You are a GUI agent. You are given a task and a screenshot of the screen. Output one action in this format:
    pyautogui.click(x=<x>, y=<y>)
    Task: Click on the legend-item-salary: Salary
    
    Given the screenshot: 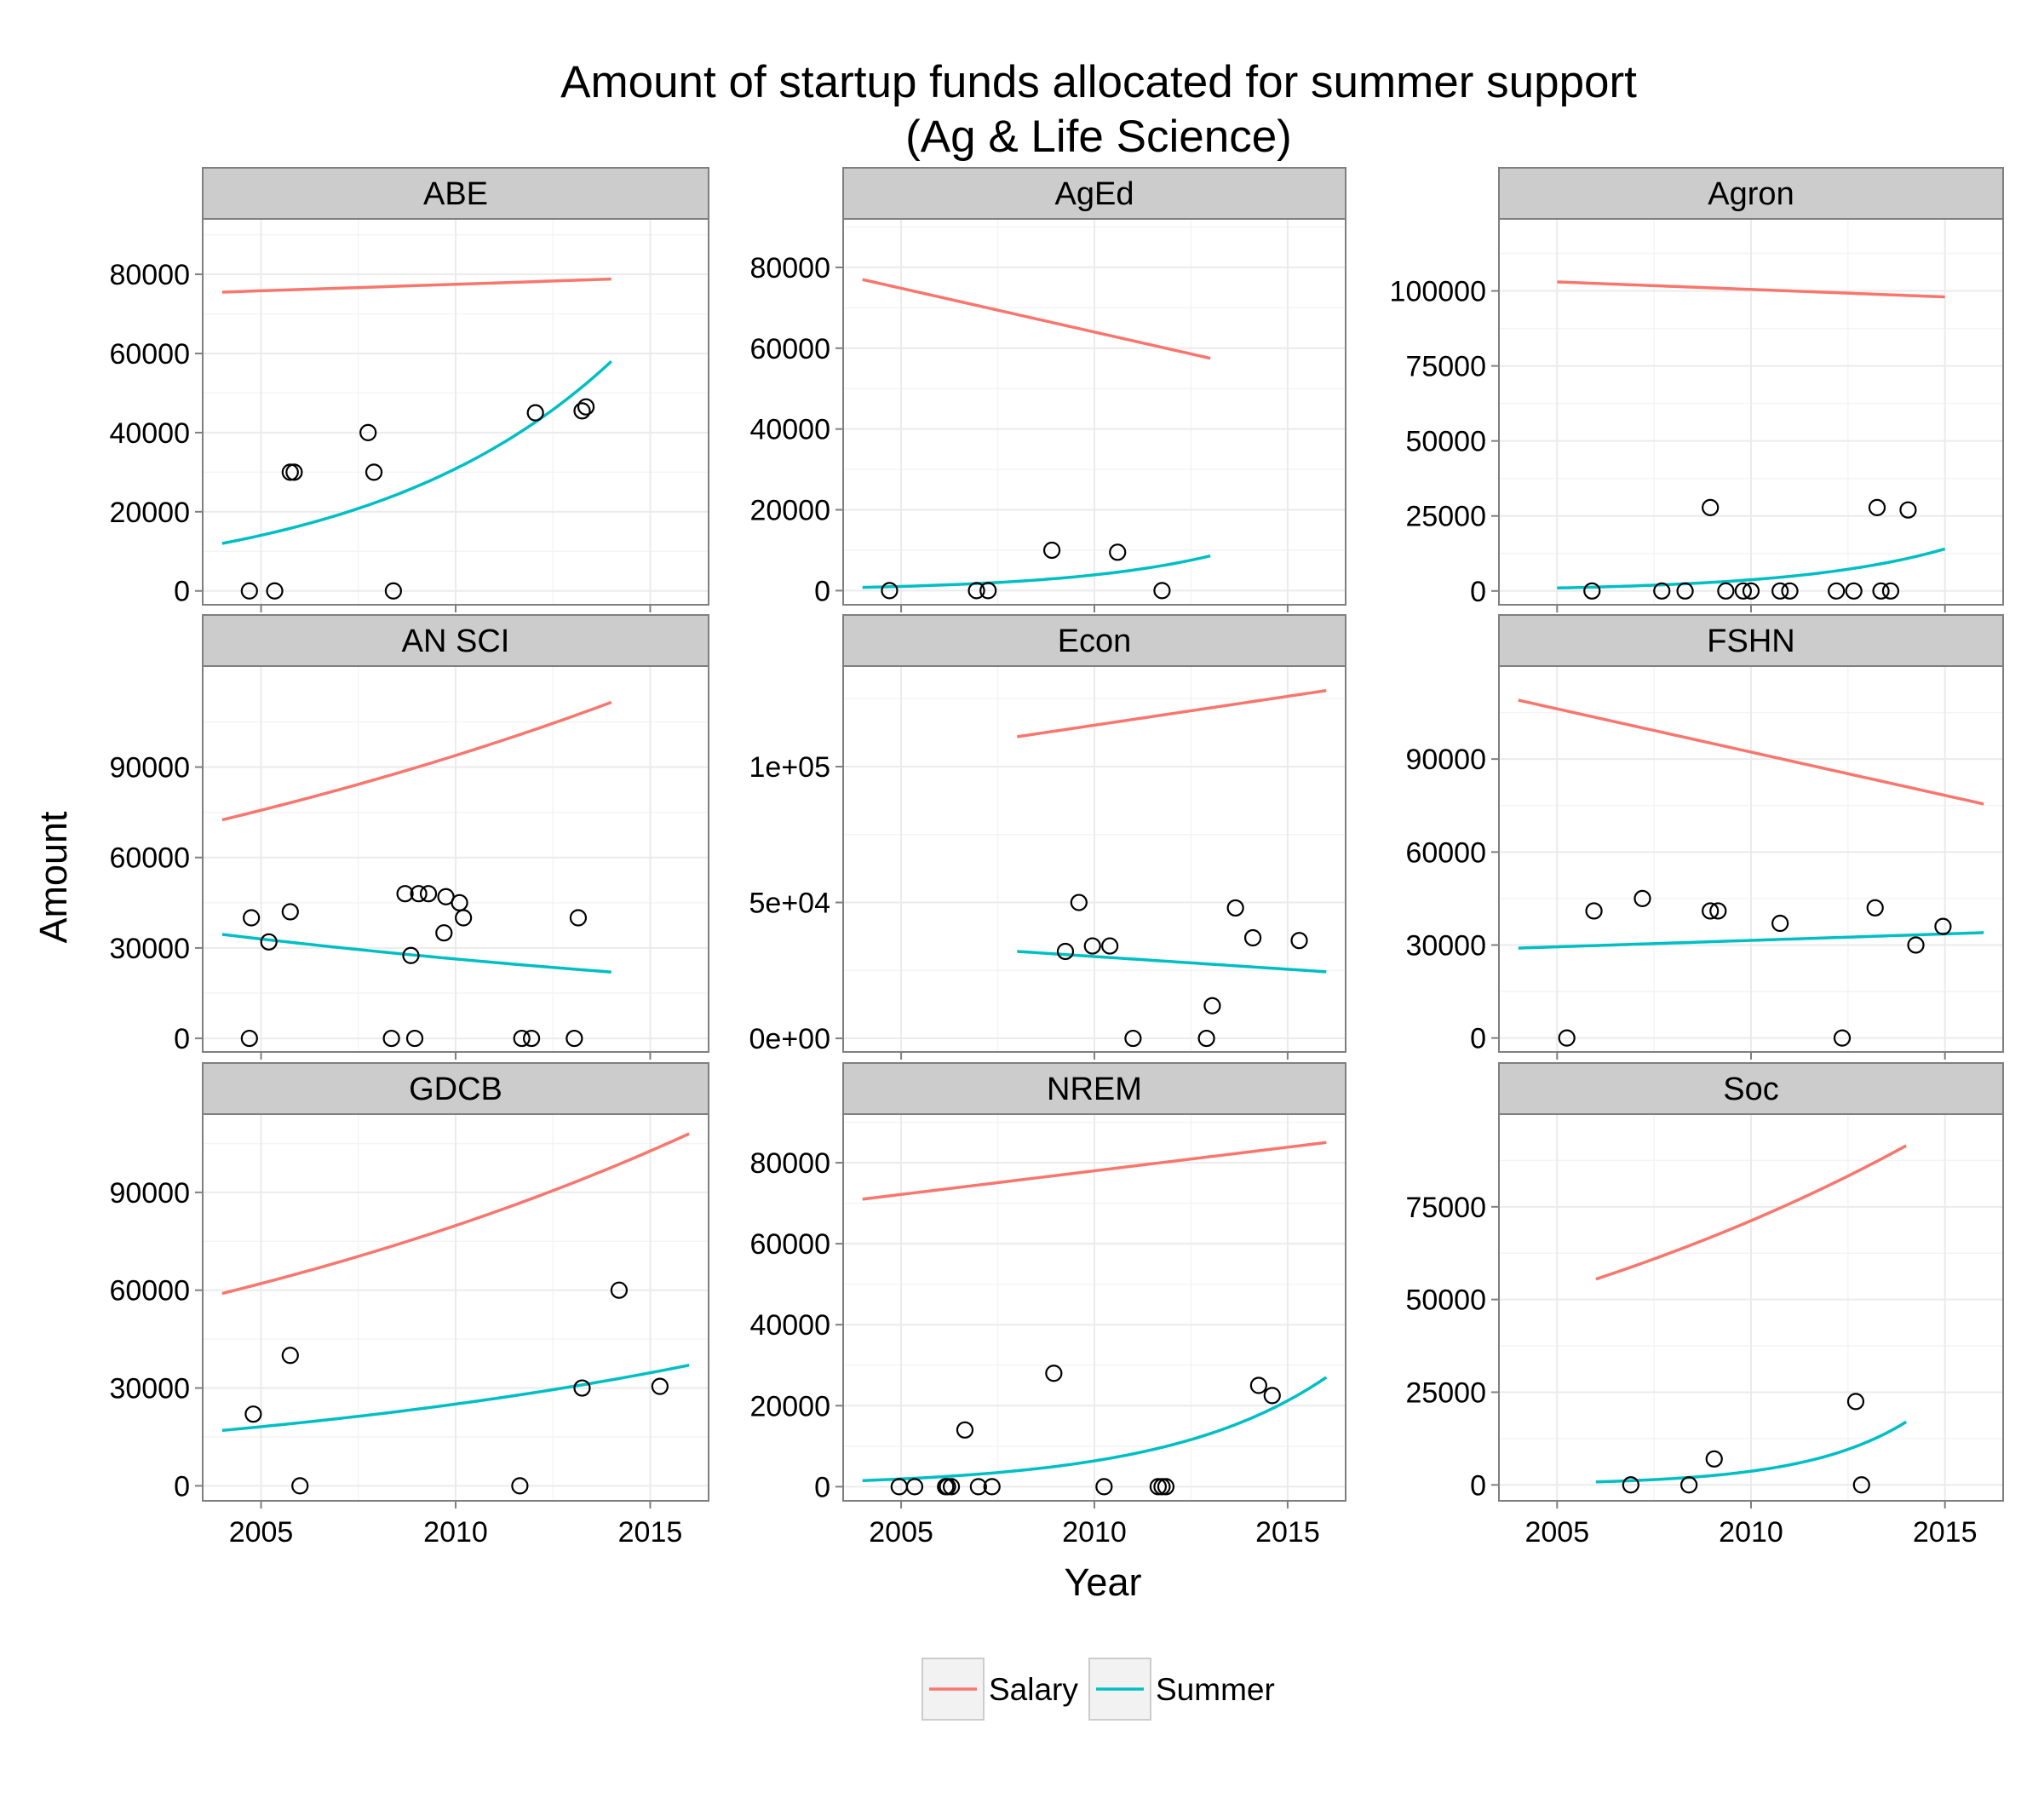 What is the action you would take?
    pyautogui.click(x=1000, y=1690)
    